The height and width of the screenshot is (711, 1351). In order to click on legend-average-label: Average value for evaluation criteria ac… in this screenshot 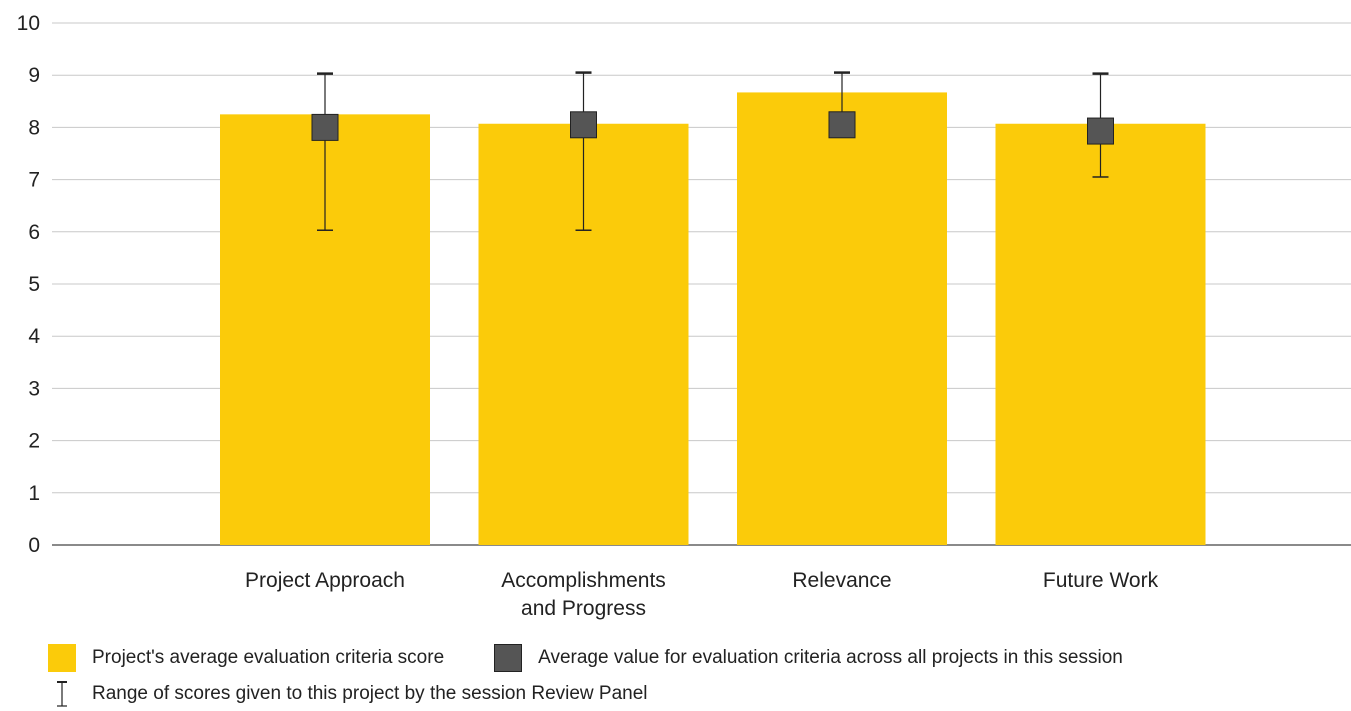, I will do `click(830, 657)`.